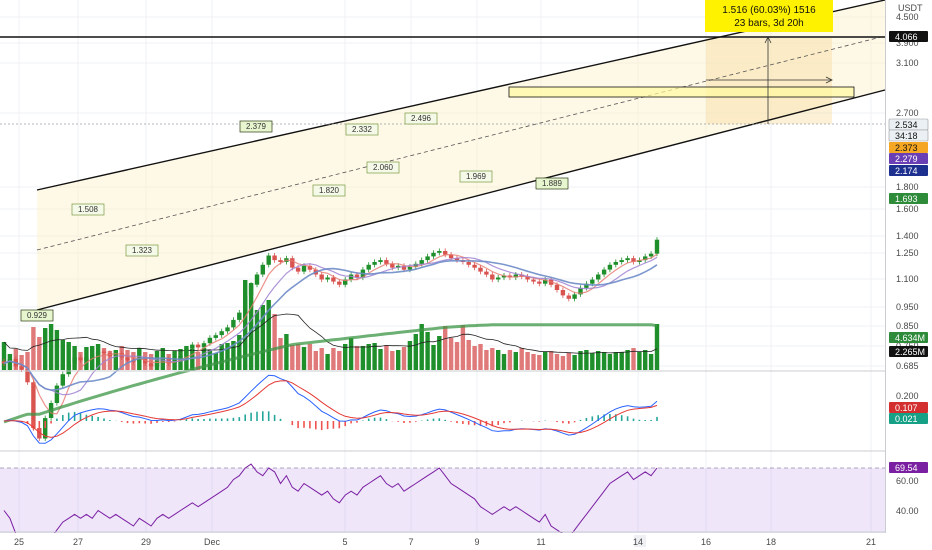 This screenshot has width=932, height=550. I want to click on time-tick: 16, so click(706, 542).